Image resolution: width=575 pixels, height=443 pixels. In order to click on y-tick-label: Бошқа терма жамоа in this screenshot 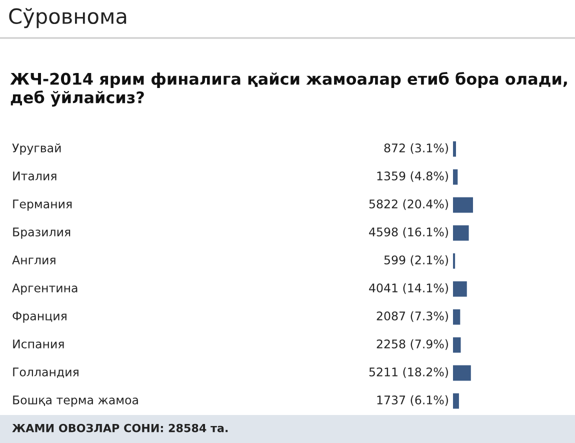, I will do `click(75, 401)`.